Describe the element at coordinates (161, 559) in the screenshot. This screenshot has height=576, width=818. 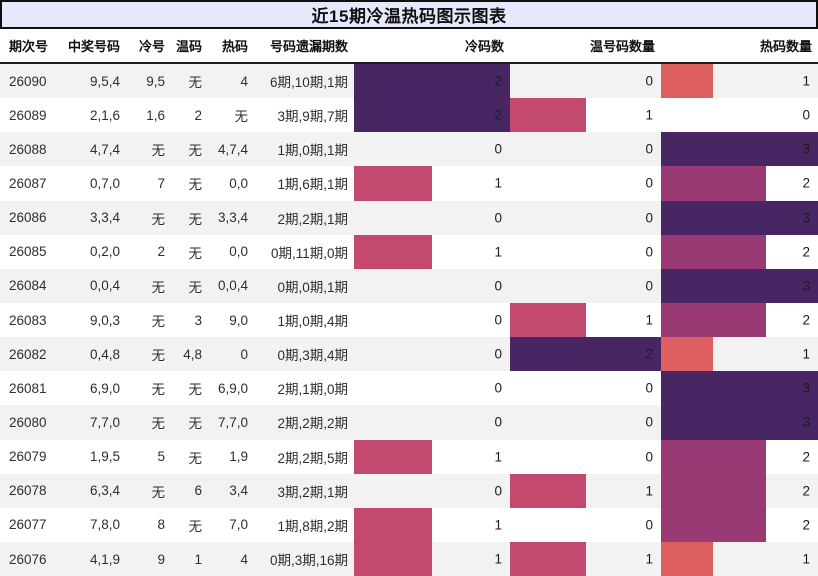
I see `cold-number-cell: 9` at that location.